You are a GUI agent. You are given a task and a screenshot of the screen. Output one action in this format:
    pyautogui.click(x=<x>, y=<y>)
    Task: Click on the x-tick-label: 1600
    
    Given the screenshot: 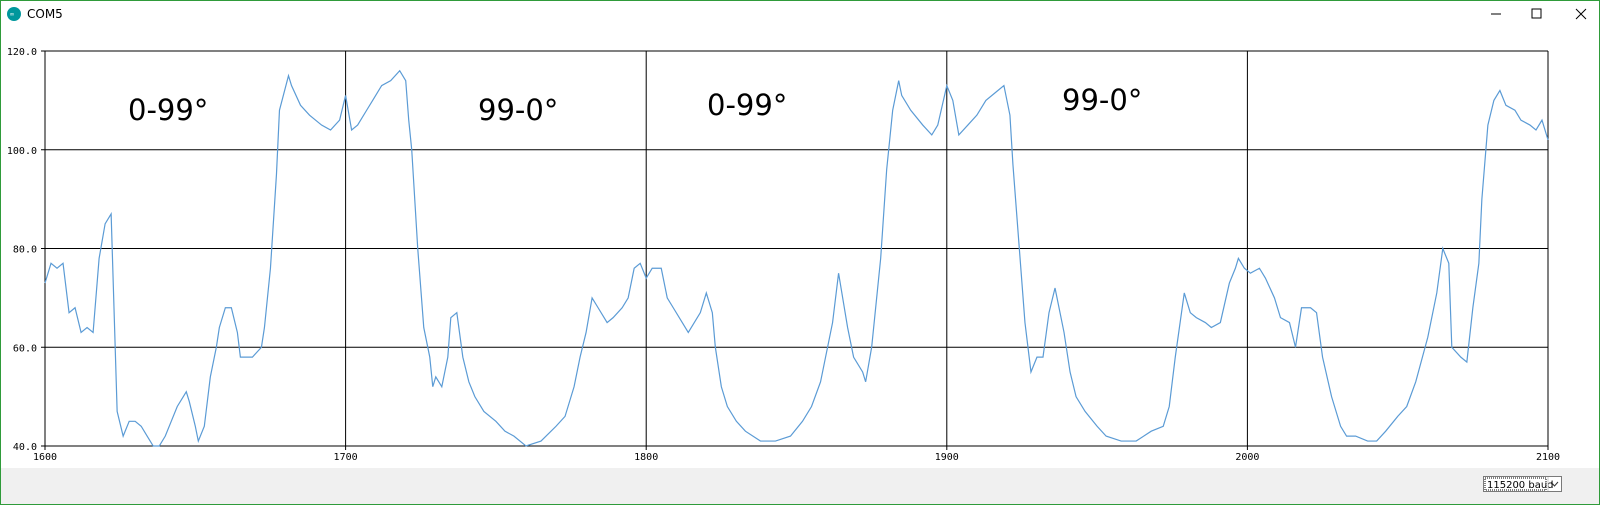 What is the action you would take?
    pyautogui.click(x=45, y=457)
    